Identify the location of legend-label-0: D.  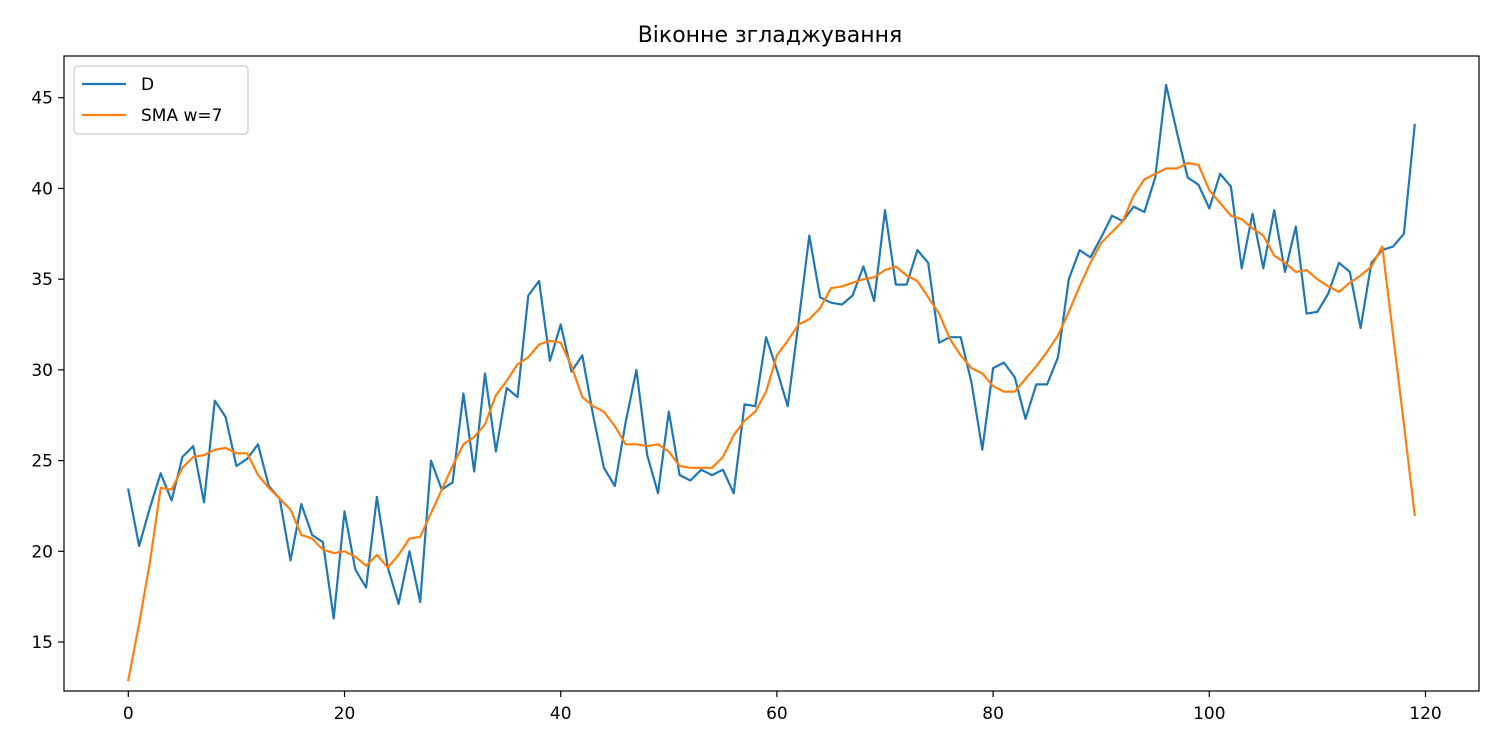
(147, 85).